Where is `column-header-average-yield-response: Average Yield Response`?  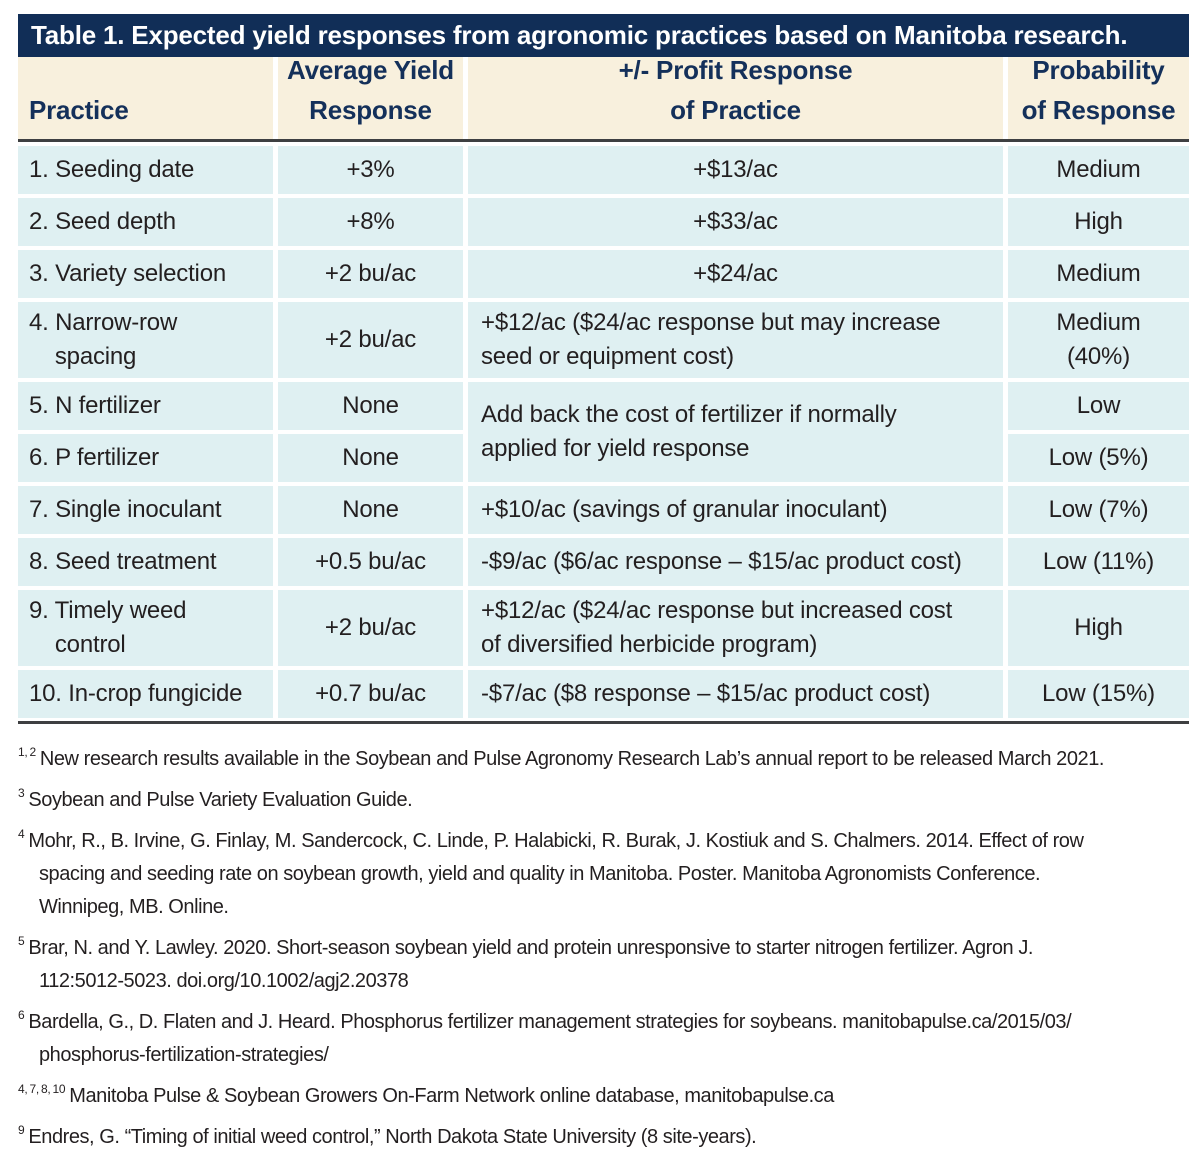
column-header-average-yield-response: Average Yield Response is located at coordinates (370, 97).